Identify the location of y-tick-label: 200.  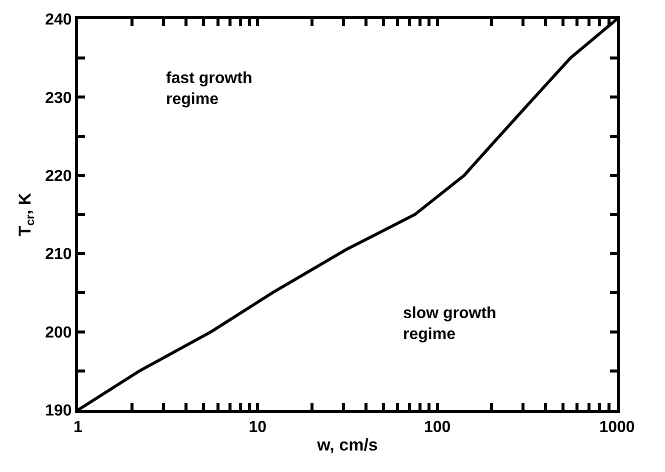
(58, 333).